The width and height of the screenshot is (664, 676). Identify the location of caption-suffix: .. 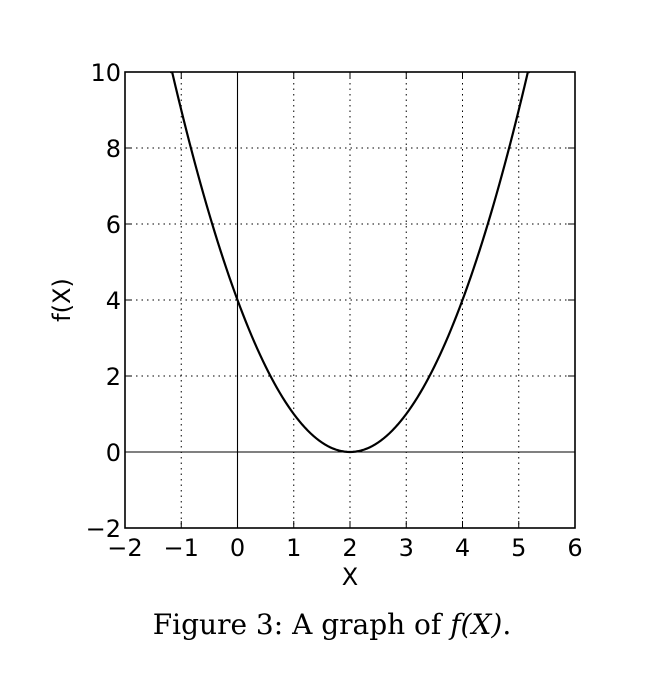
(507, 624).